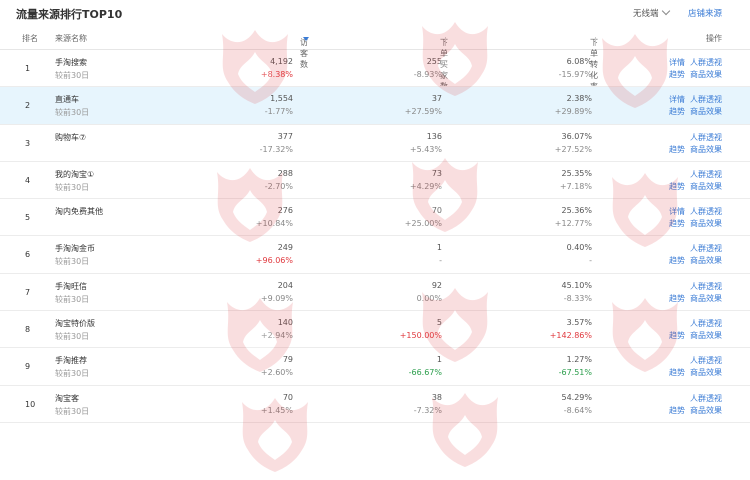  Describe the element at coordinates (570, 336) in the screenshot. I see `conversion-change: +142.86%` at that location.